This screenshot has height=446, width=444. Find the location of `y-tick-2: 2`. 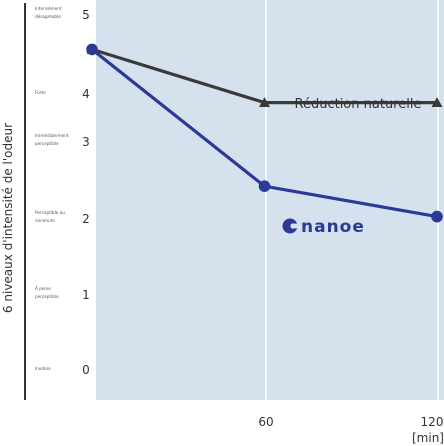

y-tick-2: 2 is located at coordinates (86, 219).